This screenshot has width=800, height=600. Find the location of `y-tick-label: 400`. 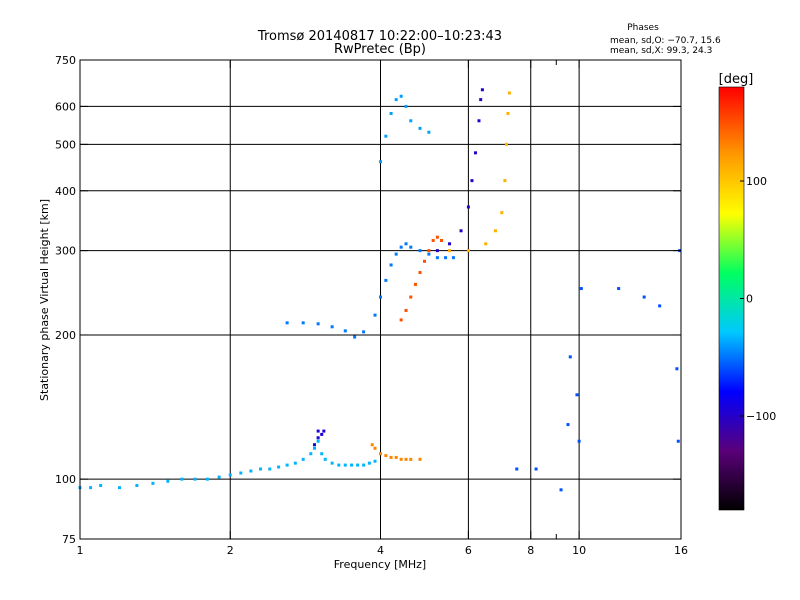

y-tick-label: 400 is located at coordinates (65, 191).